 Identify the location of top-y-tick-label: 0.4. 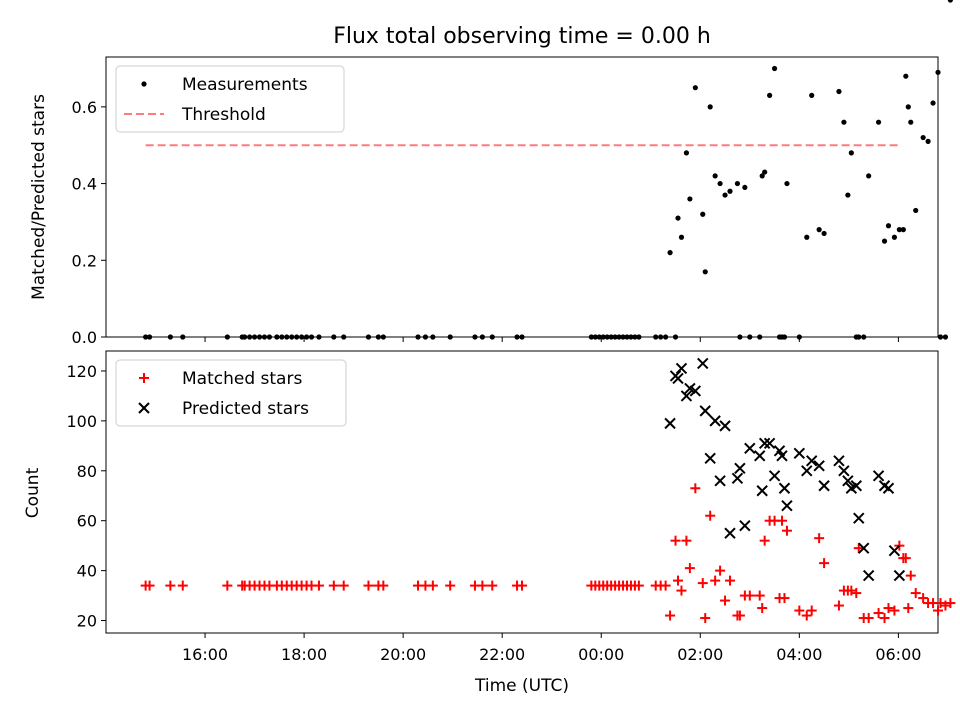
(84, 184).